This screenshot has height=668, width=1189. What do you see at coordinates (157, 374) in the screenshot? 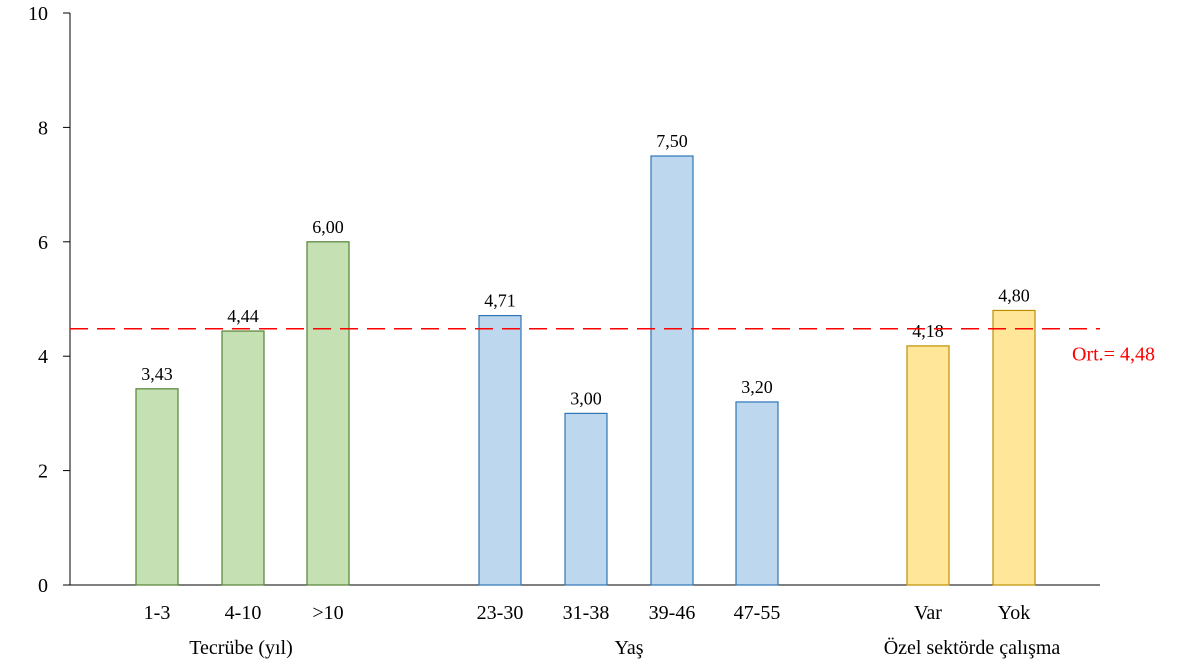
I see `data-label: 3,43` at bounding box center [157, 374].